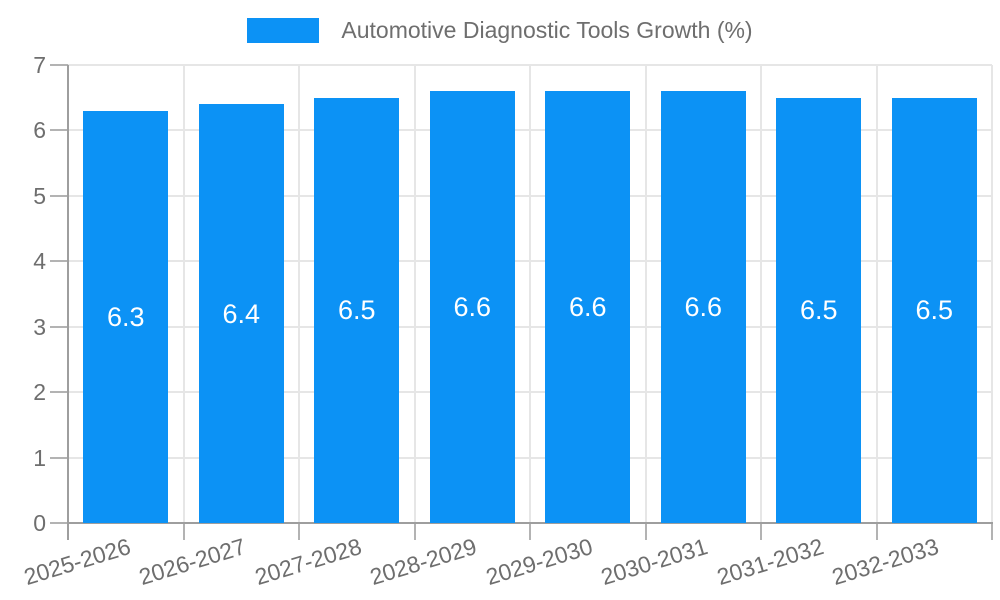 This screenshot has width=1000, height=600. What do you see at coordinates (39, 523) in the screenshot?
I see `y-axis-label: 0` at bounding box center [39, 523].